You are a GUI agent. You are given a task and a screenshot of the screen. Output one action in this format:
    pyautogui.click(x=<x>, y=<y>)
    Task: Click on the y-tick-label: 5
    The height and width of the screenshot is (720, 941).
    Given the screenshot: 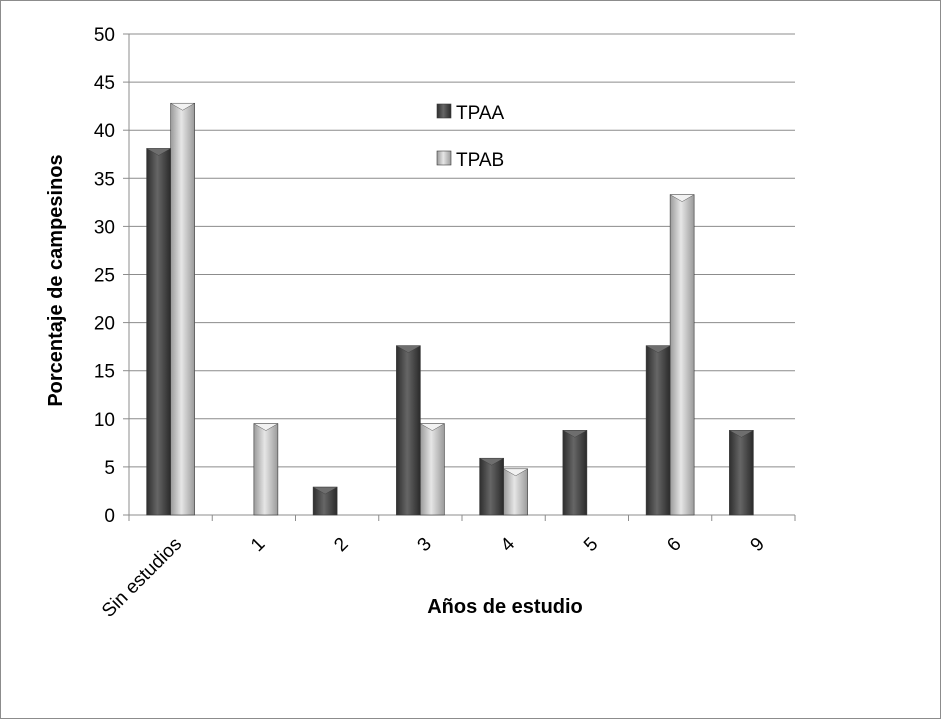 What is the action you would take?
    pyautogui.click(x=109, y=468)
    